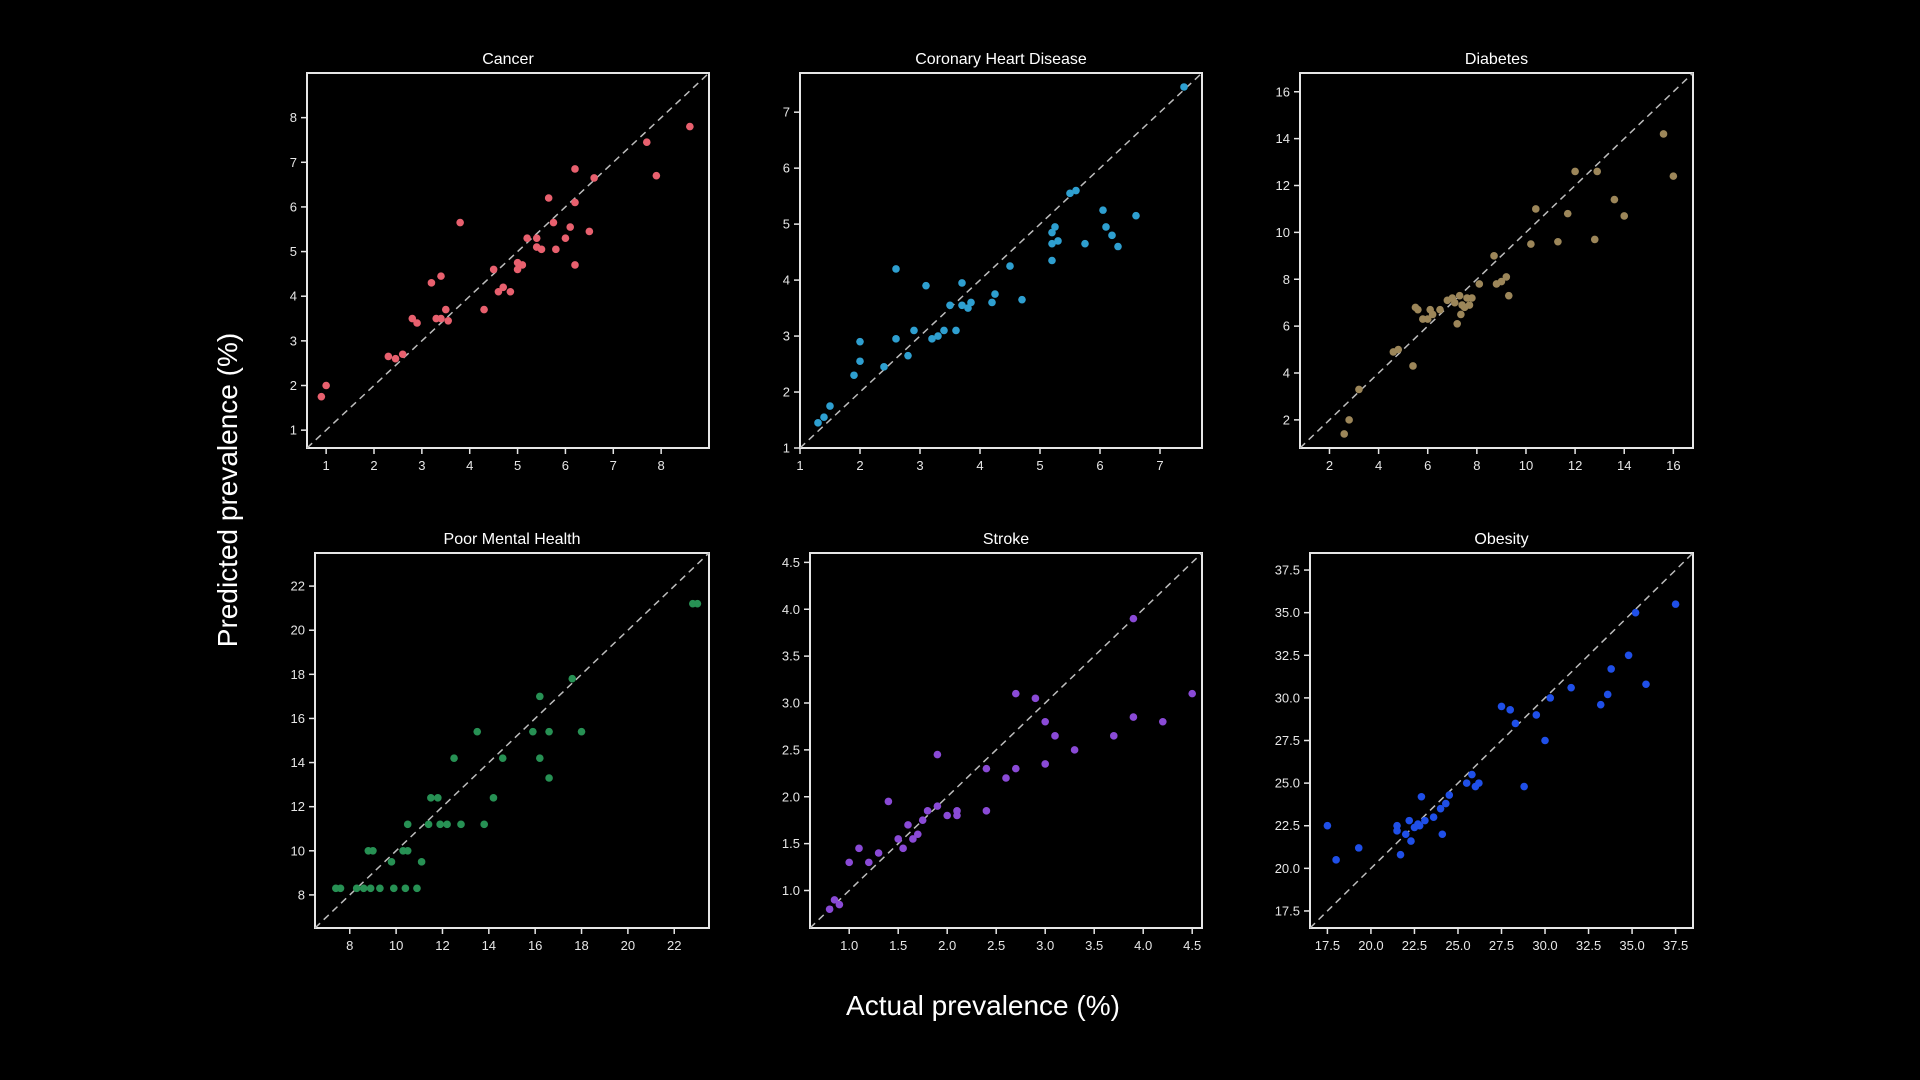  Describe the element at coordinates (1283, 138) in the screenshot. I see `y-tick-label: 14` at that location.